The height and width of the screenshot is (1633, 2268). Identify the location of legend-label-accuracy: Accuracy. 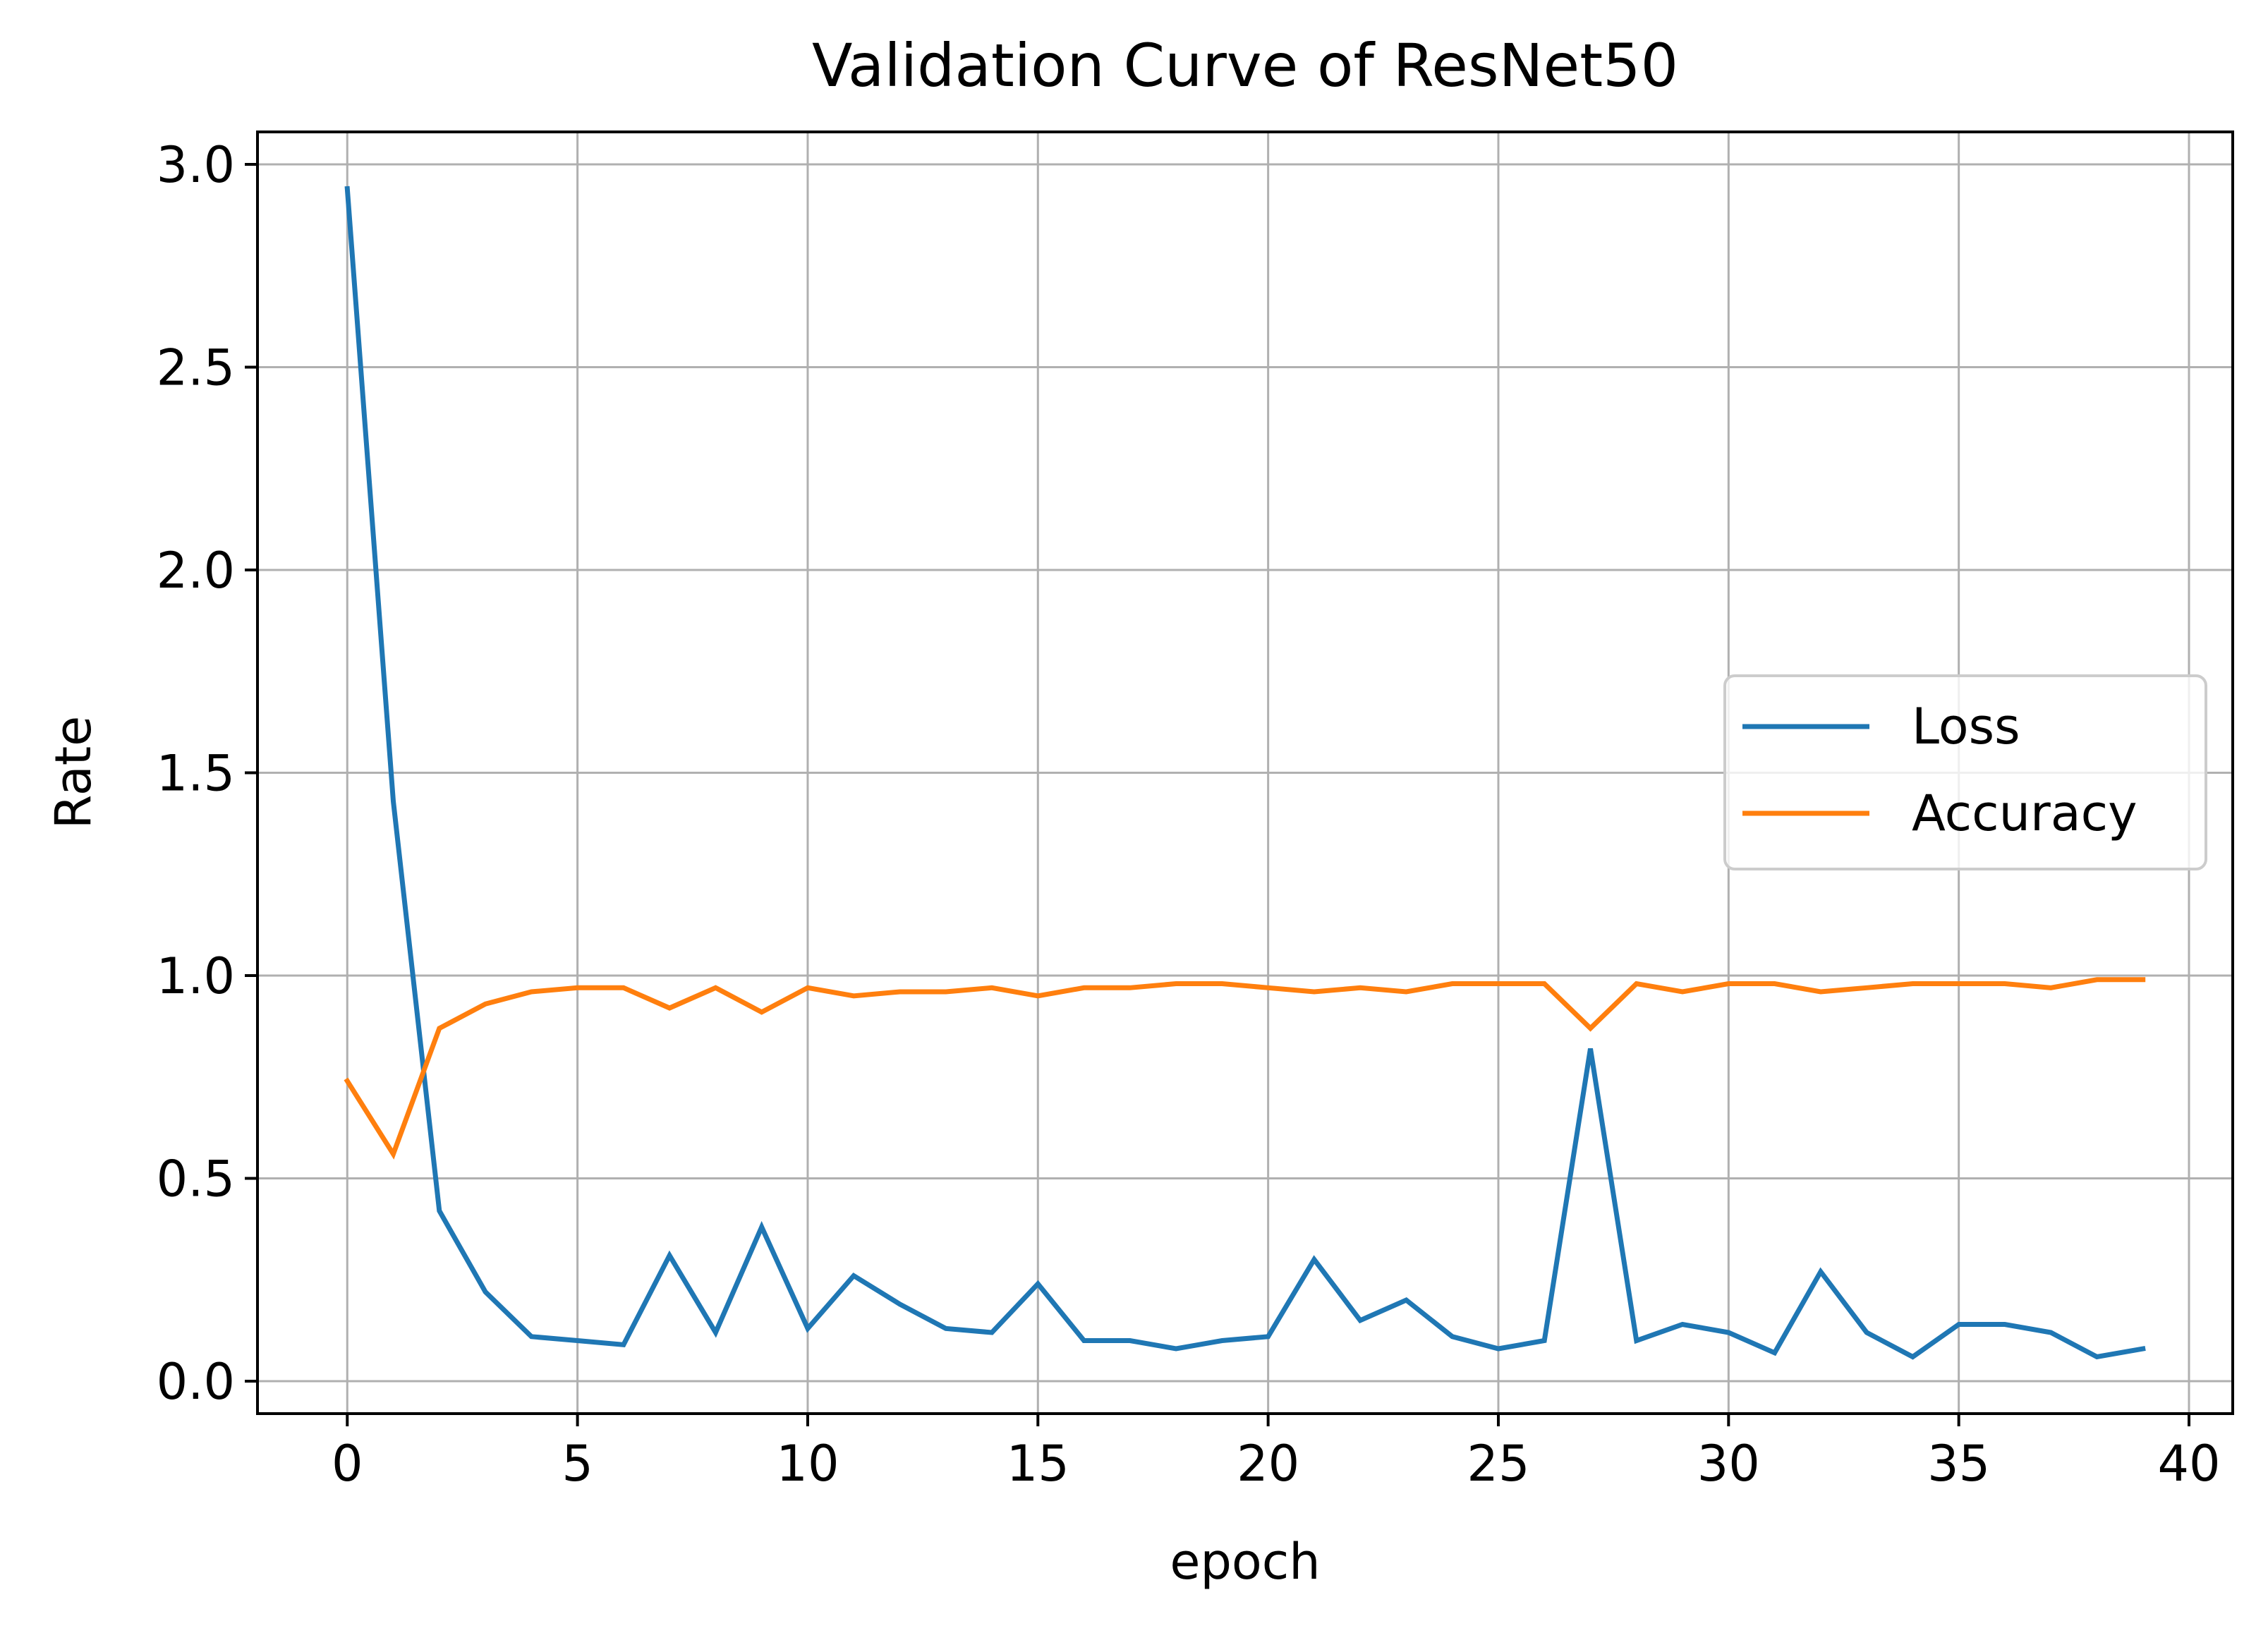
(2024, 813).